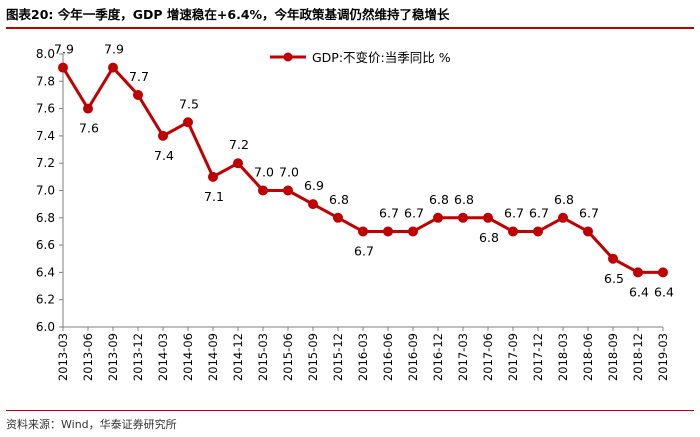 The image size is (700, 437). What do you see at coordinates (263, 357) in the screenshot?
I see `x-tick-label: 2015-03` at bounding box center [263, 357].